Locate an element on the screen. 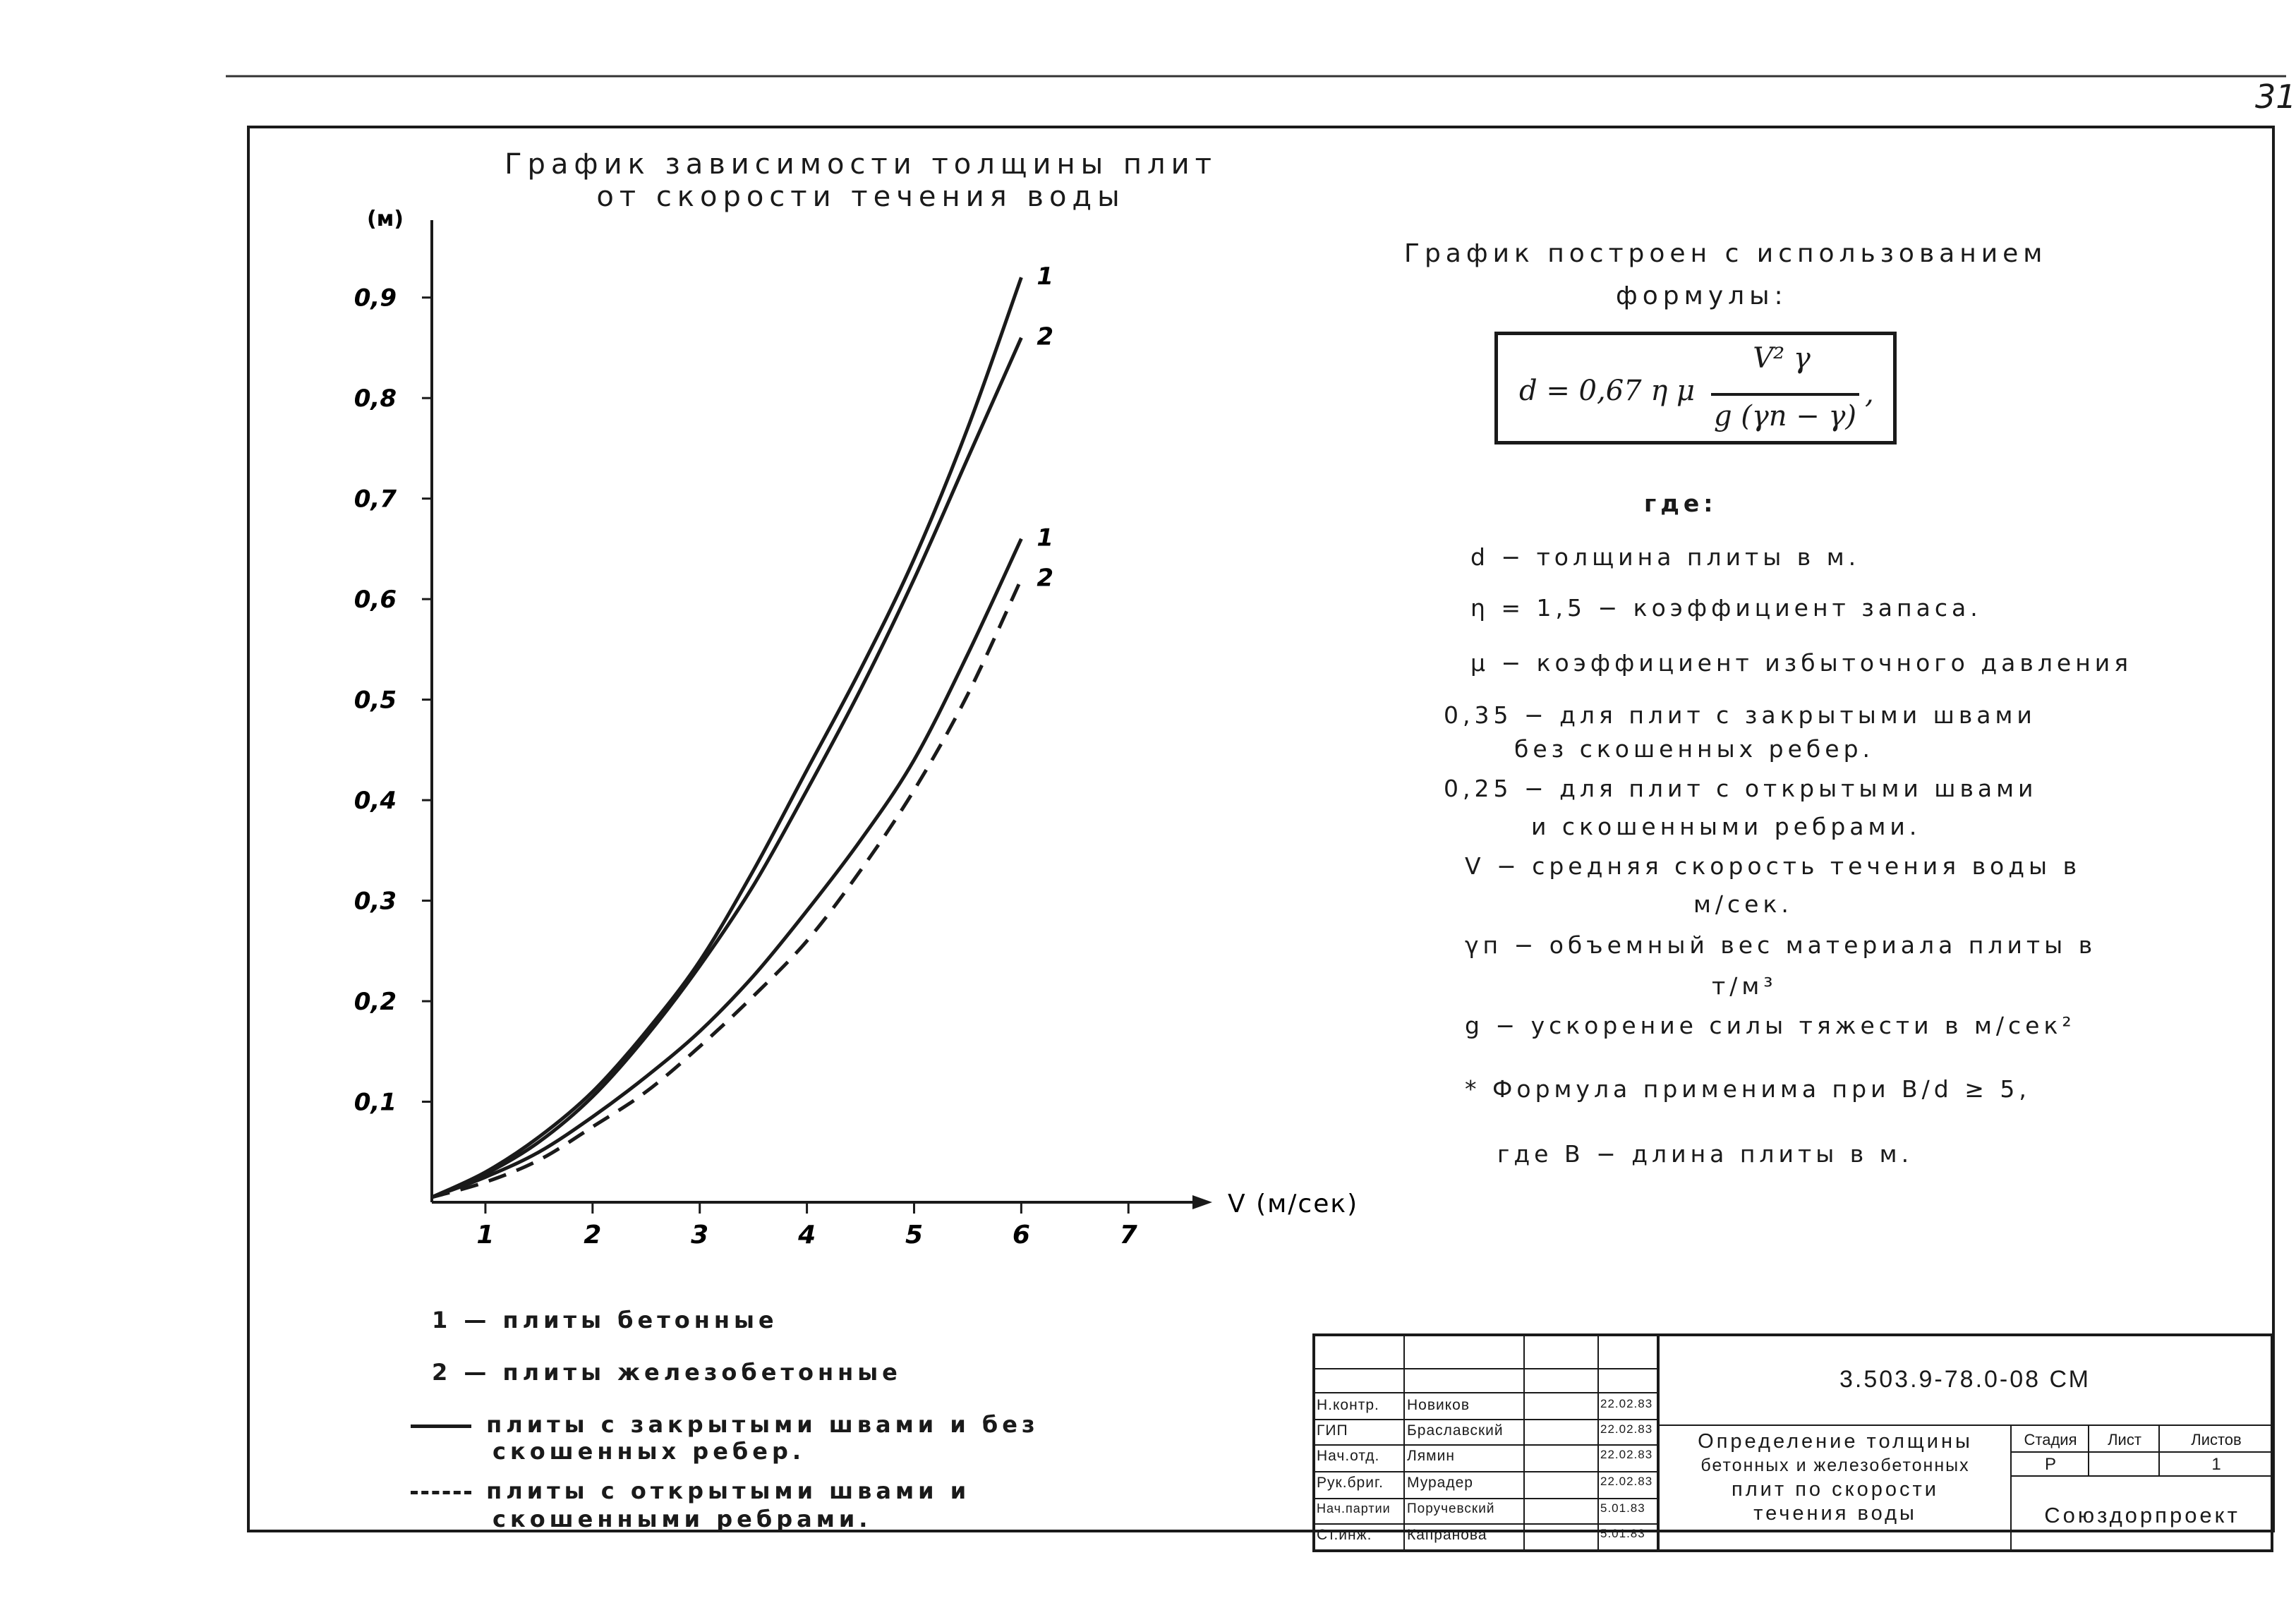  legend-dashed-entry: плиты с открытыми швами и is located at coordinates (690, 1491).